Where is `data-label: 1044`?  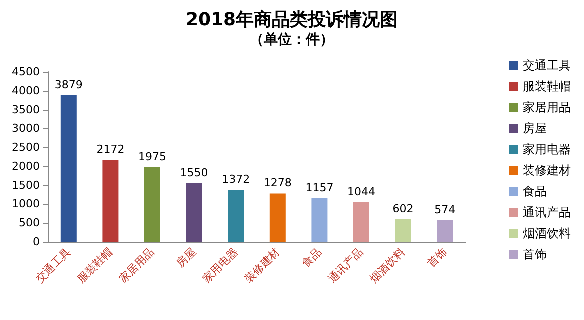
data-label: 1044 is located at coordinates (362, 192).